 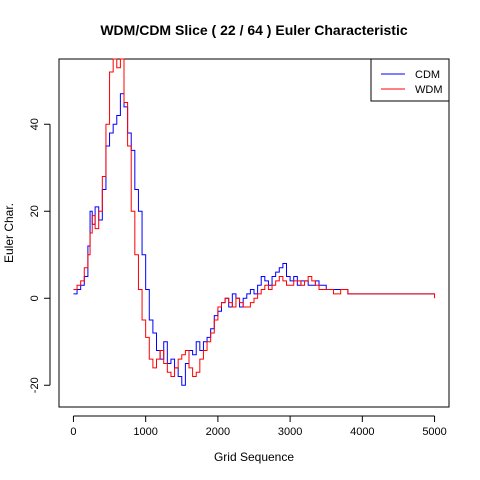 I want to click on x-tick-label: 1000, so click(x=145, y=432).